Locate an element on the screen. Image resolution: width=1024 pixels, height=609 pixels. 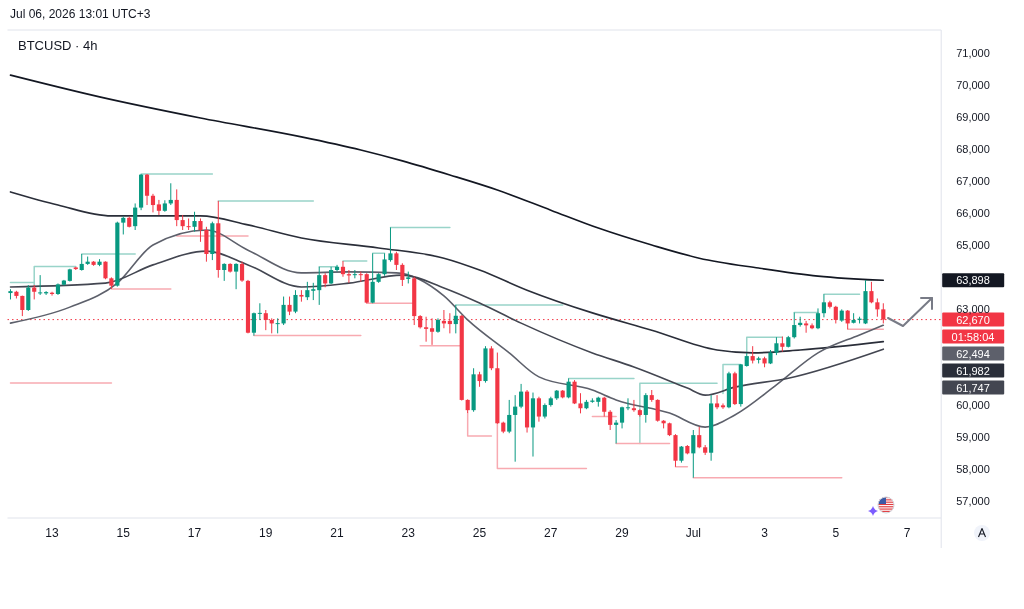
x-tick-label: 17 is located at coordinates (194, 533).